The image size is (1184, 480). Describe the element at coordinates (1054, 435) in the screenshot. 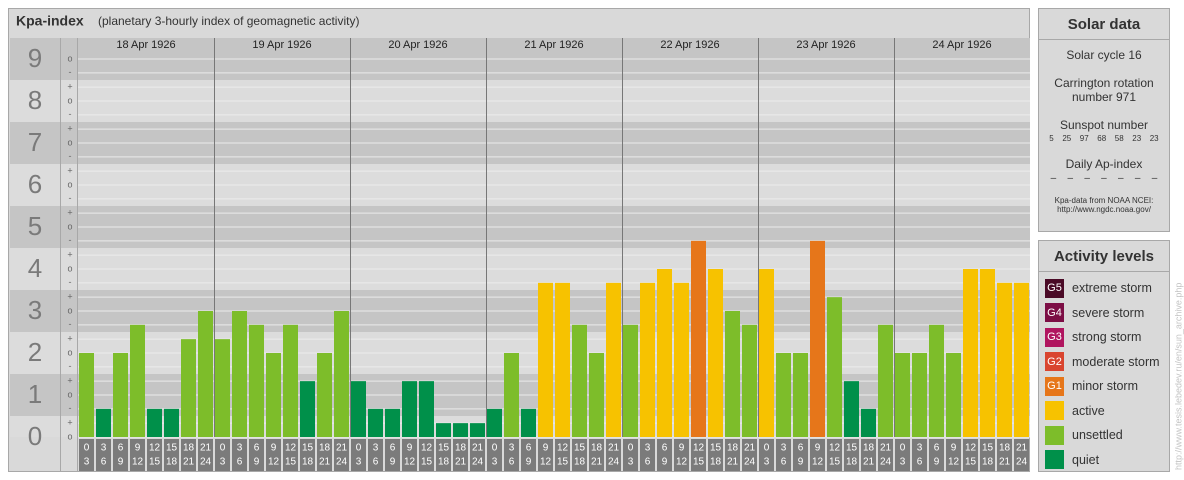

I see `legend-swatch` at that location.